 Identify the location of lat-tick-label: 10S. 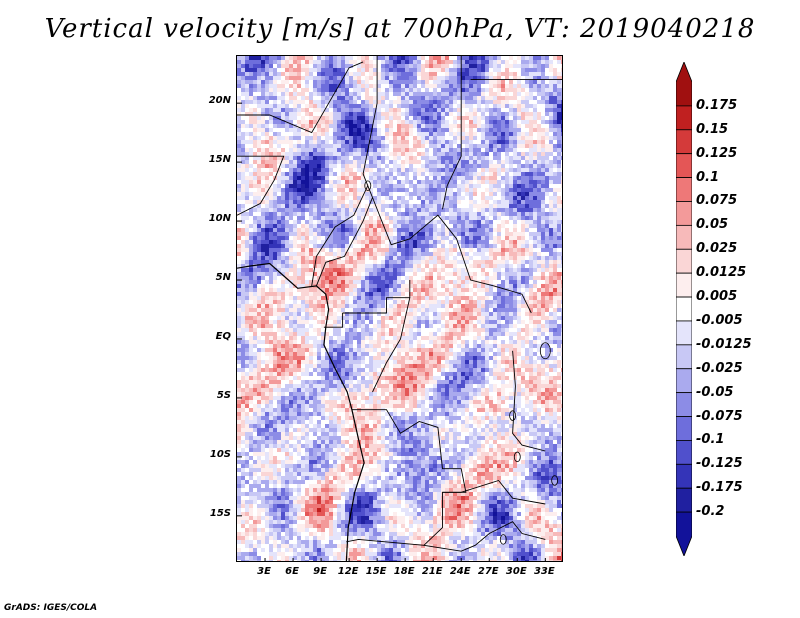
(220, 454).